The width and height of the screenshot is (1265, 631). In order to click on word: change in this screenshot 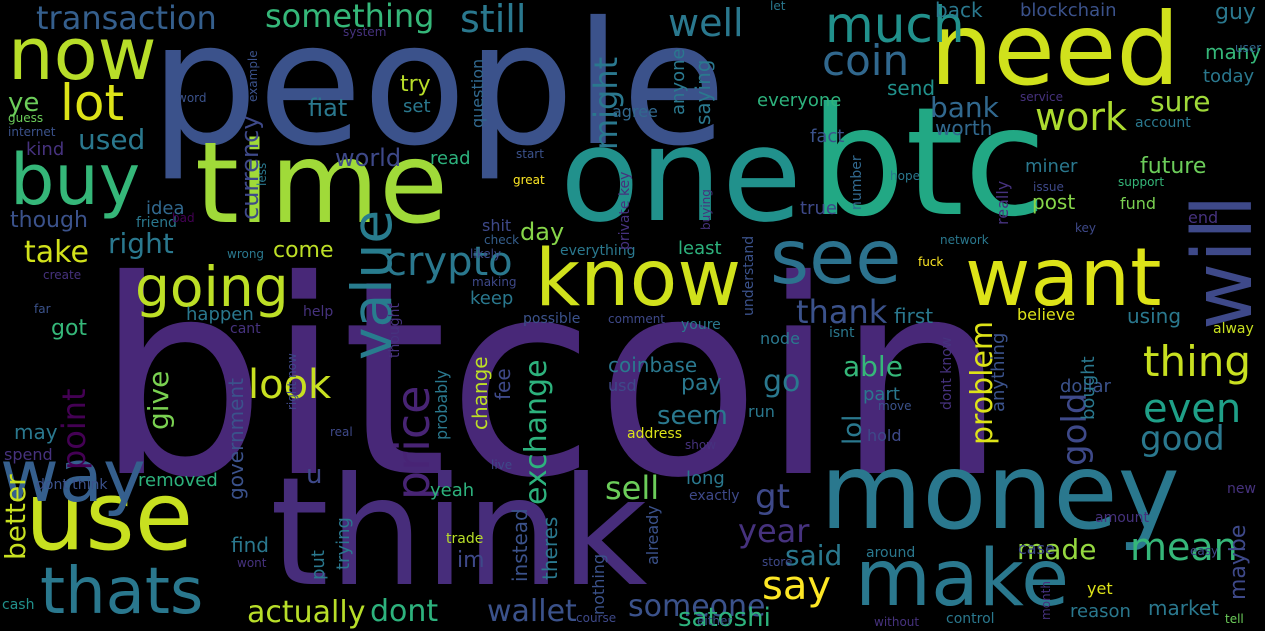, I will do `click(480, 393)`.